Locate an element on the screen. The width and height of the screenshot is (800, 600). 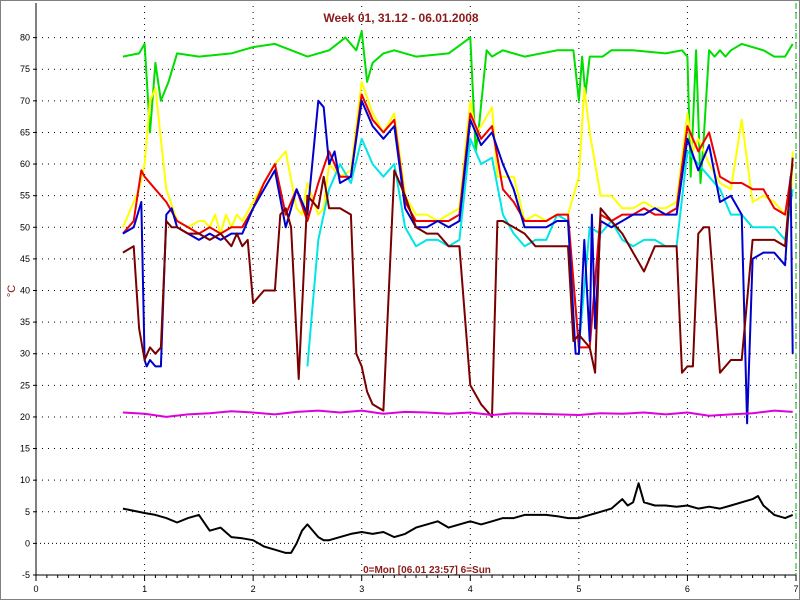
y-tick-label: 75 is located at coordinates (25, 69).